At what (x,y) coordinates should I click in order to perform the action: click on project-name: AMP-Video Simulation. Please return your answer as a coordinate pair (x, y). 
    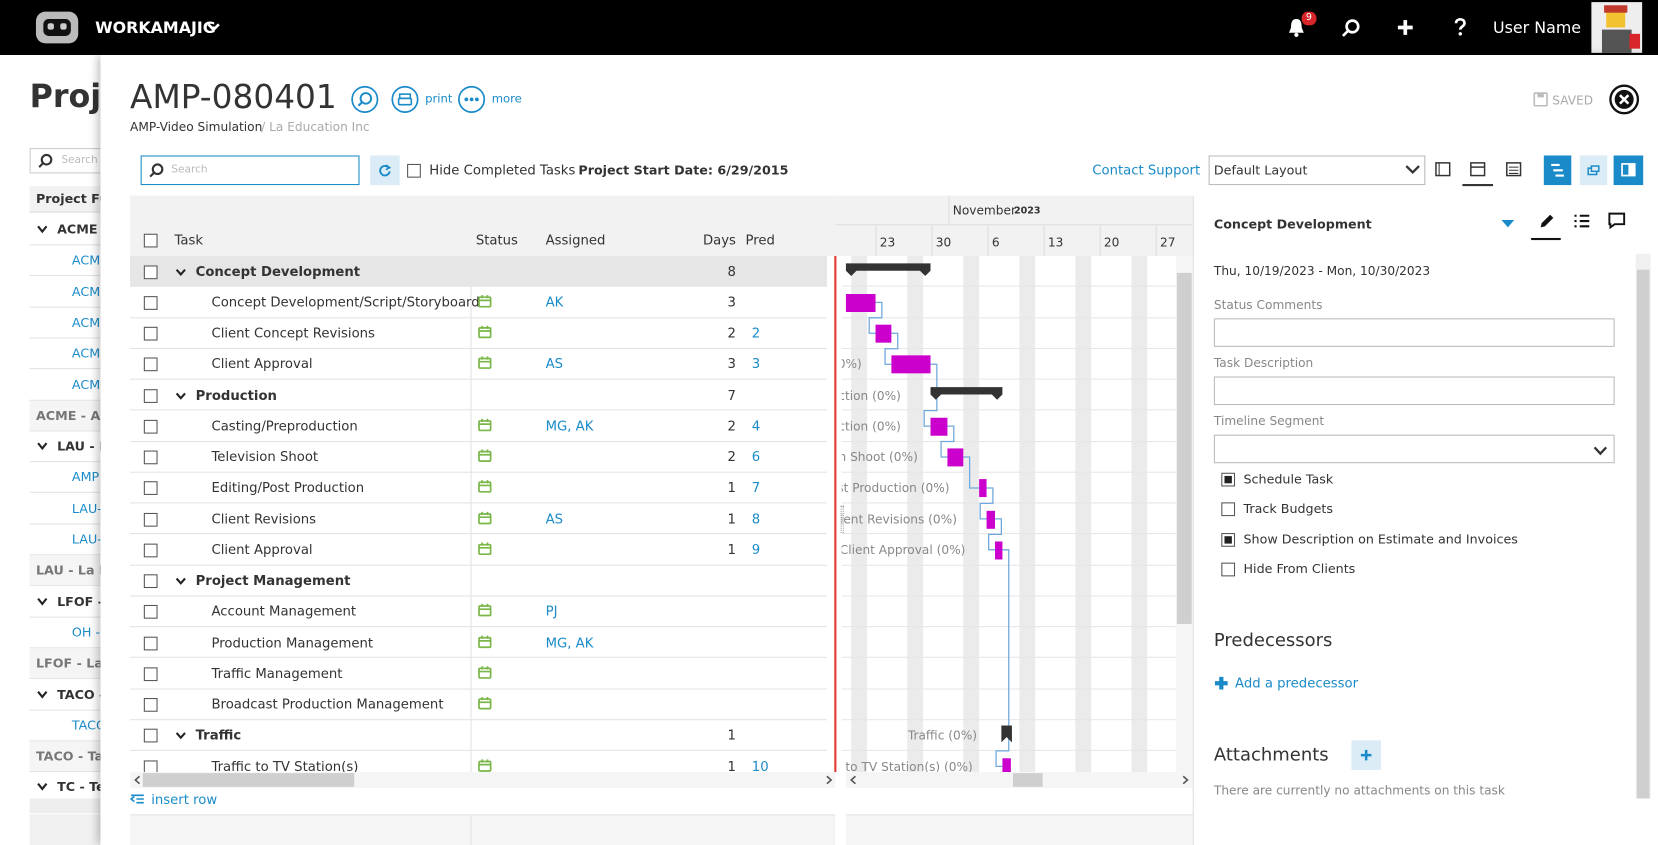
    Looking at the image, I should click on (196, 127).